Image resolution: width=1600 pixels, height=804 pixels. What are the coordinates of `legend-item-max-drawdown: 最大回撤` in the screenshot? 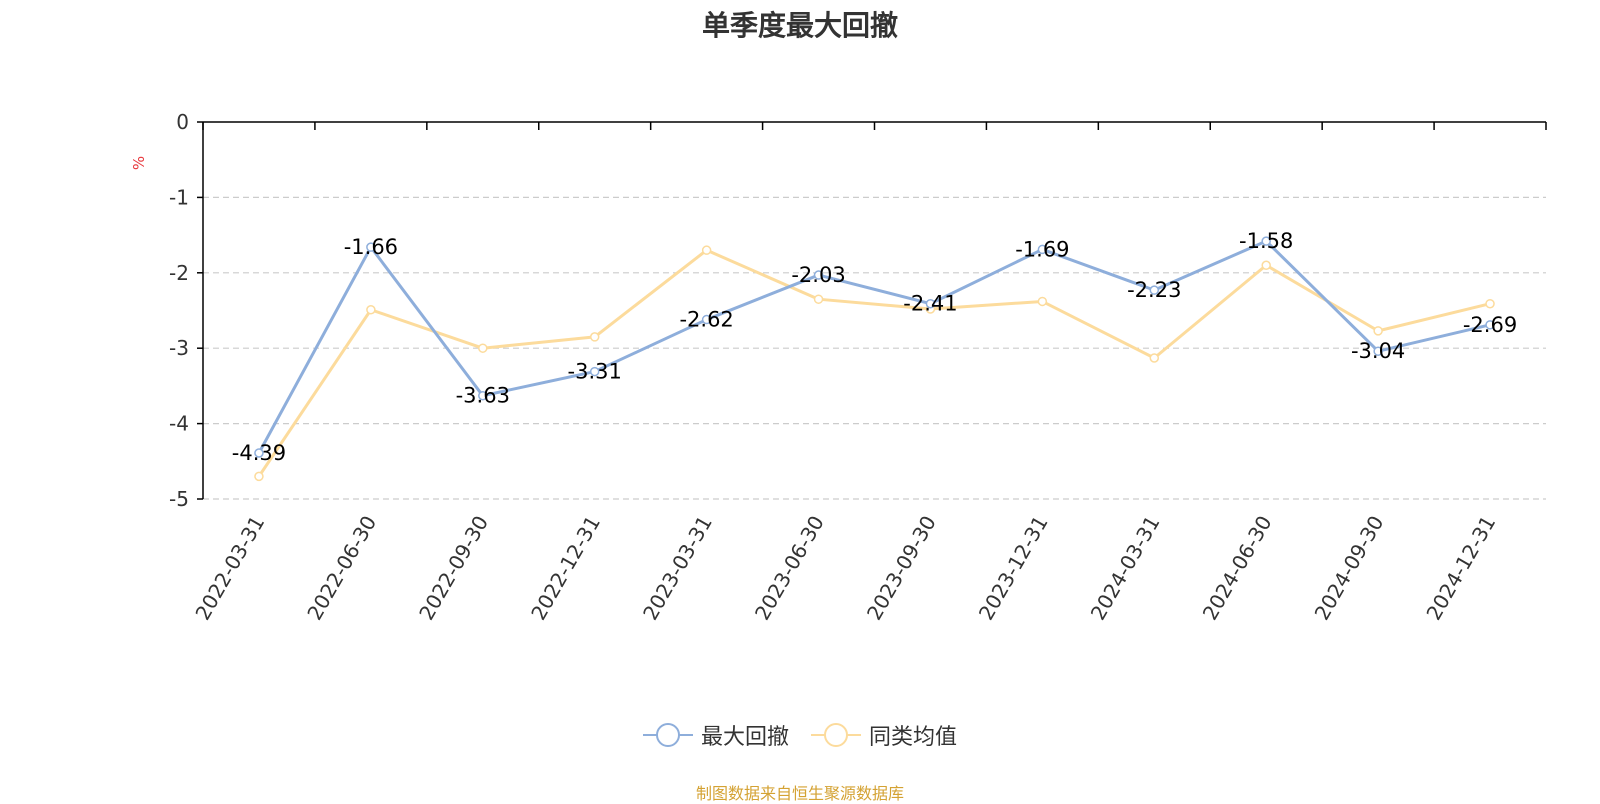 It's located at (715, 735).